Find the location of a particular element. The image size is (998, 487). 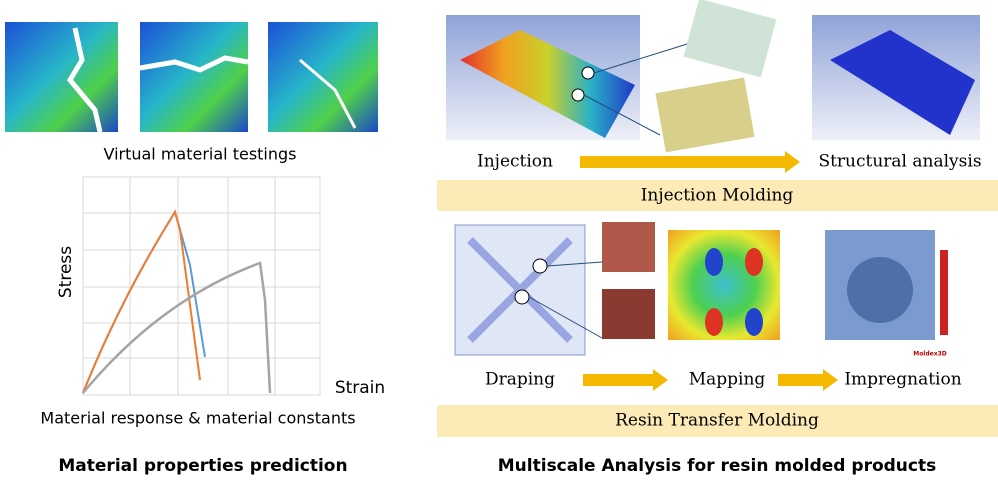

band-label: Injection Molding is located at coordinates (717, 196).